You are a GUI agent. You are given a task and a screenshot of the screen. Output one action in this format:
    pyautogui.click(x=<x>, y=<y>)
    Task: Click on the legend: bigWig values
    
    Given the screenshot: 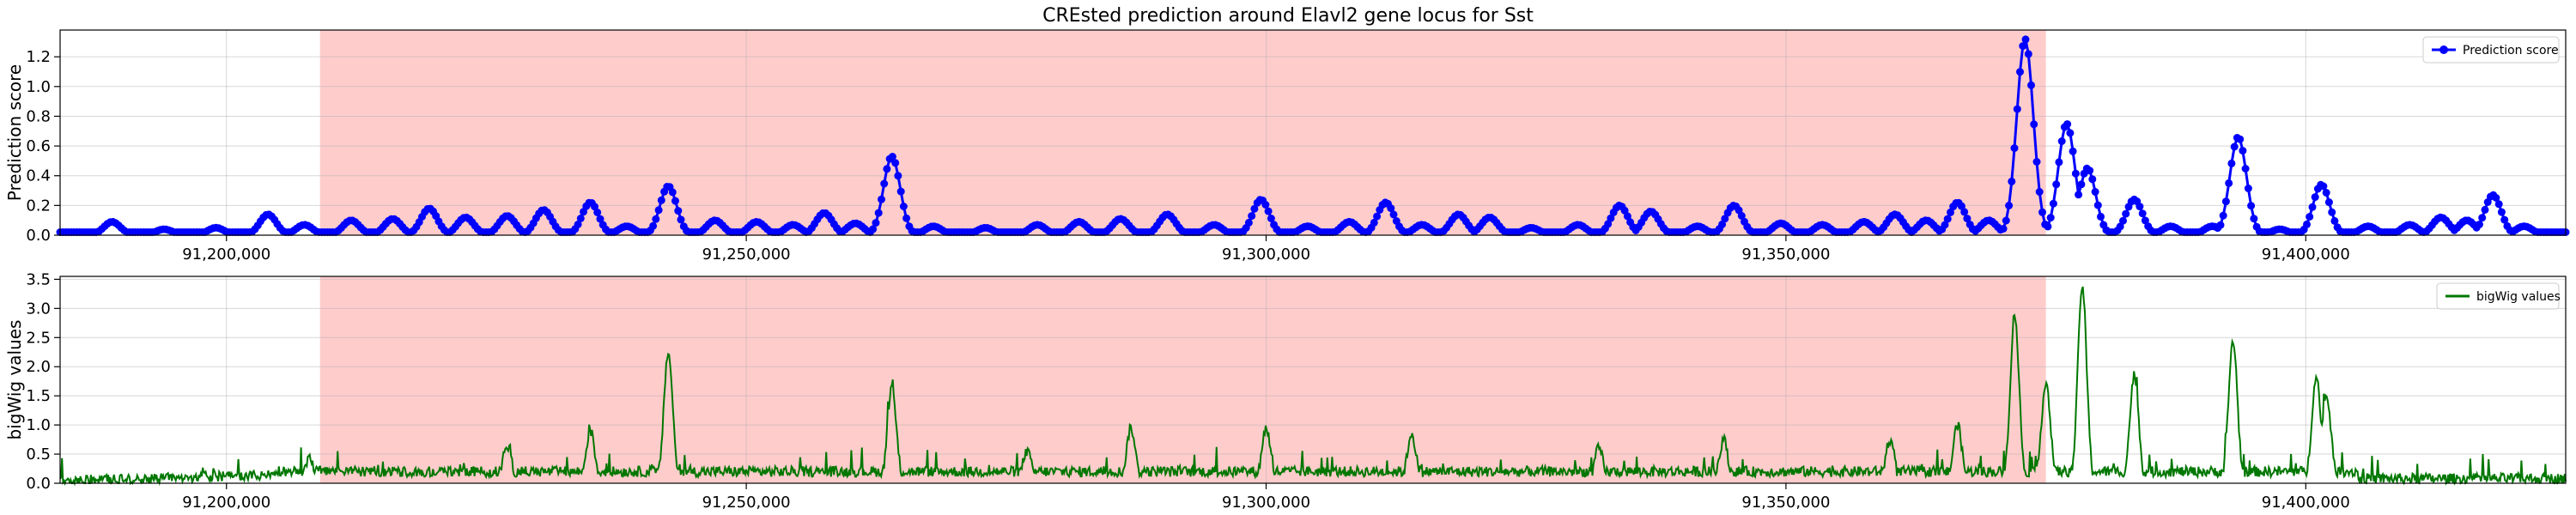 What is the action you would take?
    pyautogui.click(x=2499, y=296)
    